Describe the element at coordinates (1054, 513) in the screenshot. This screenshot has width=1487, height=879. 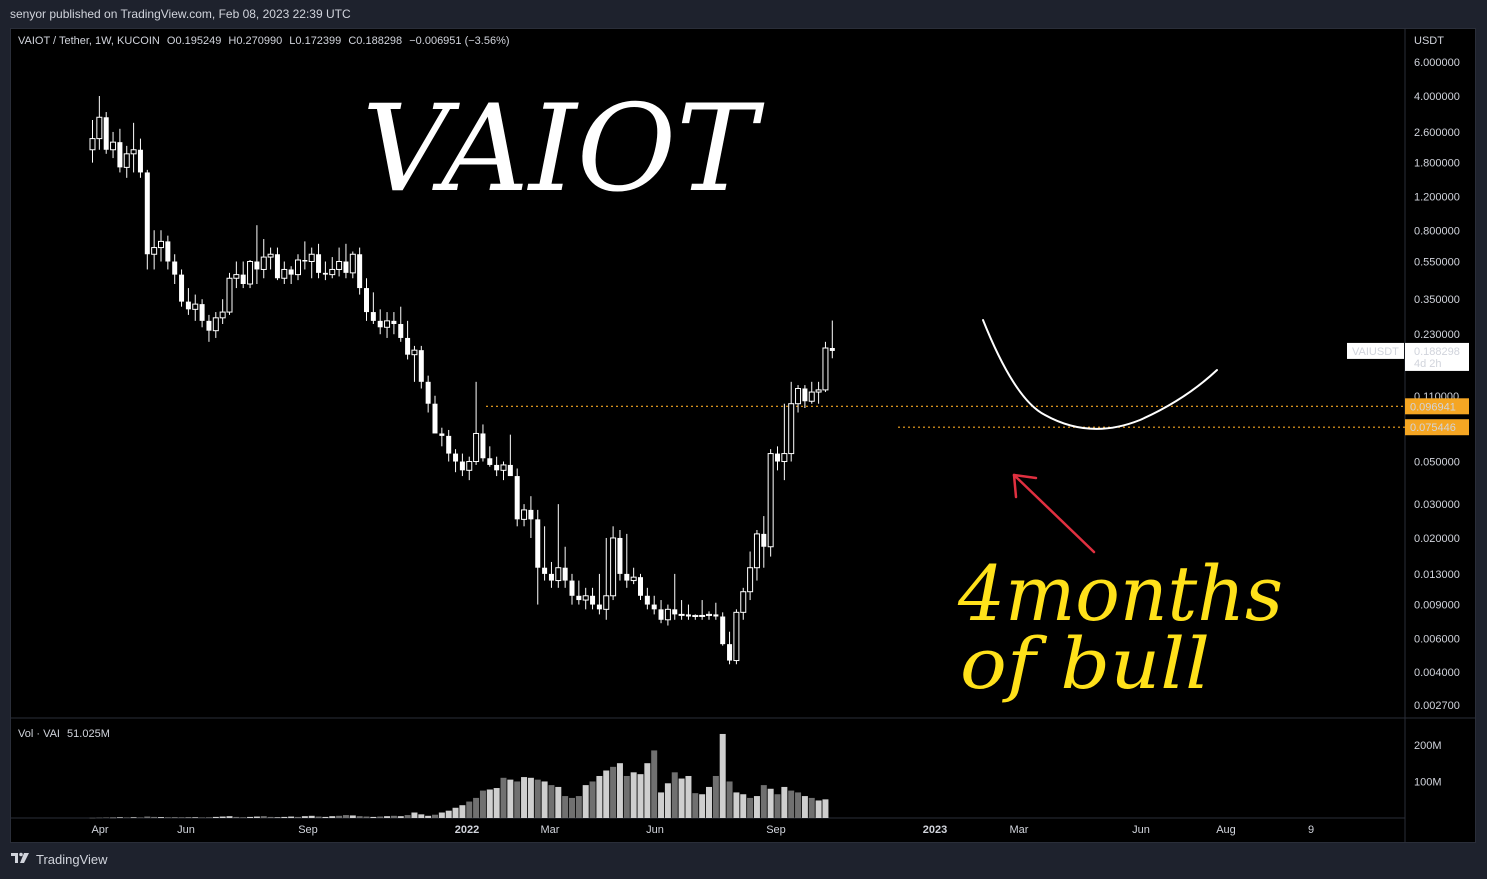
I see `arrow-icon-shaft` at that location.